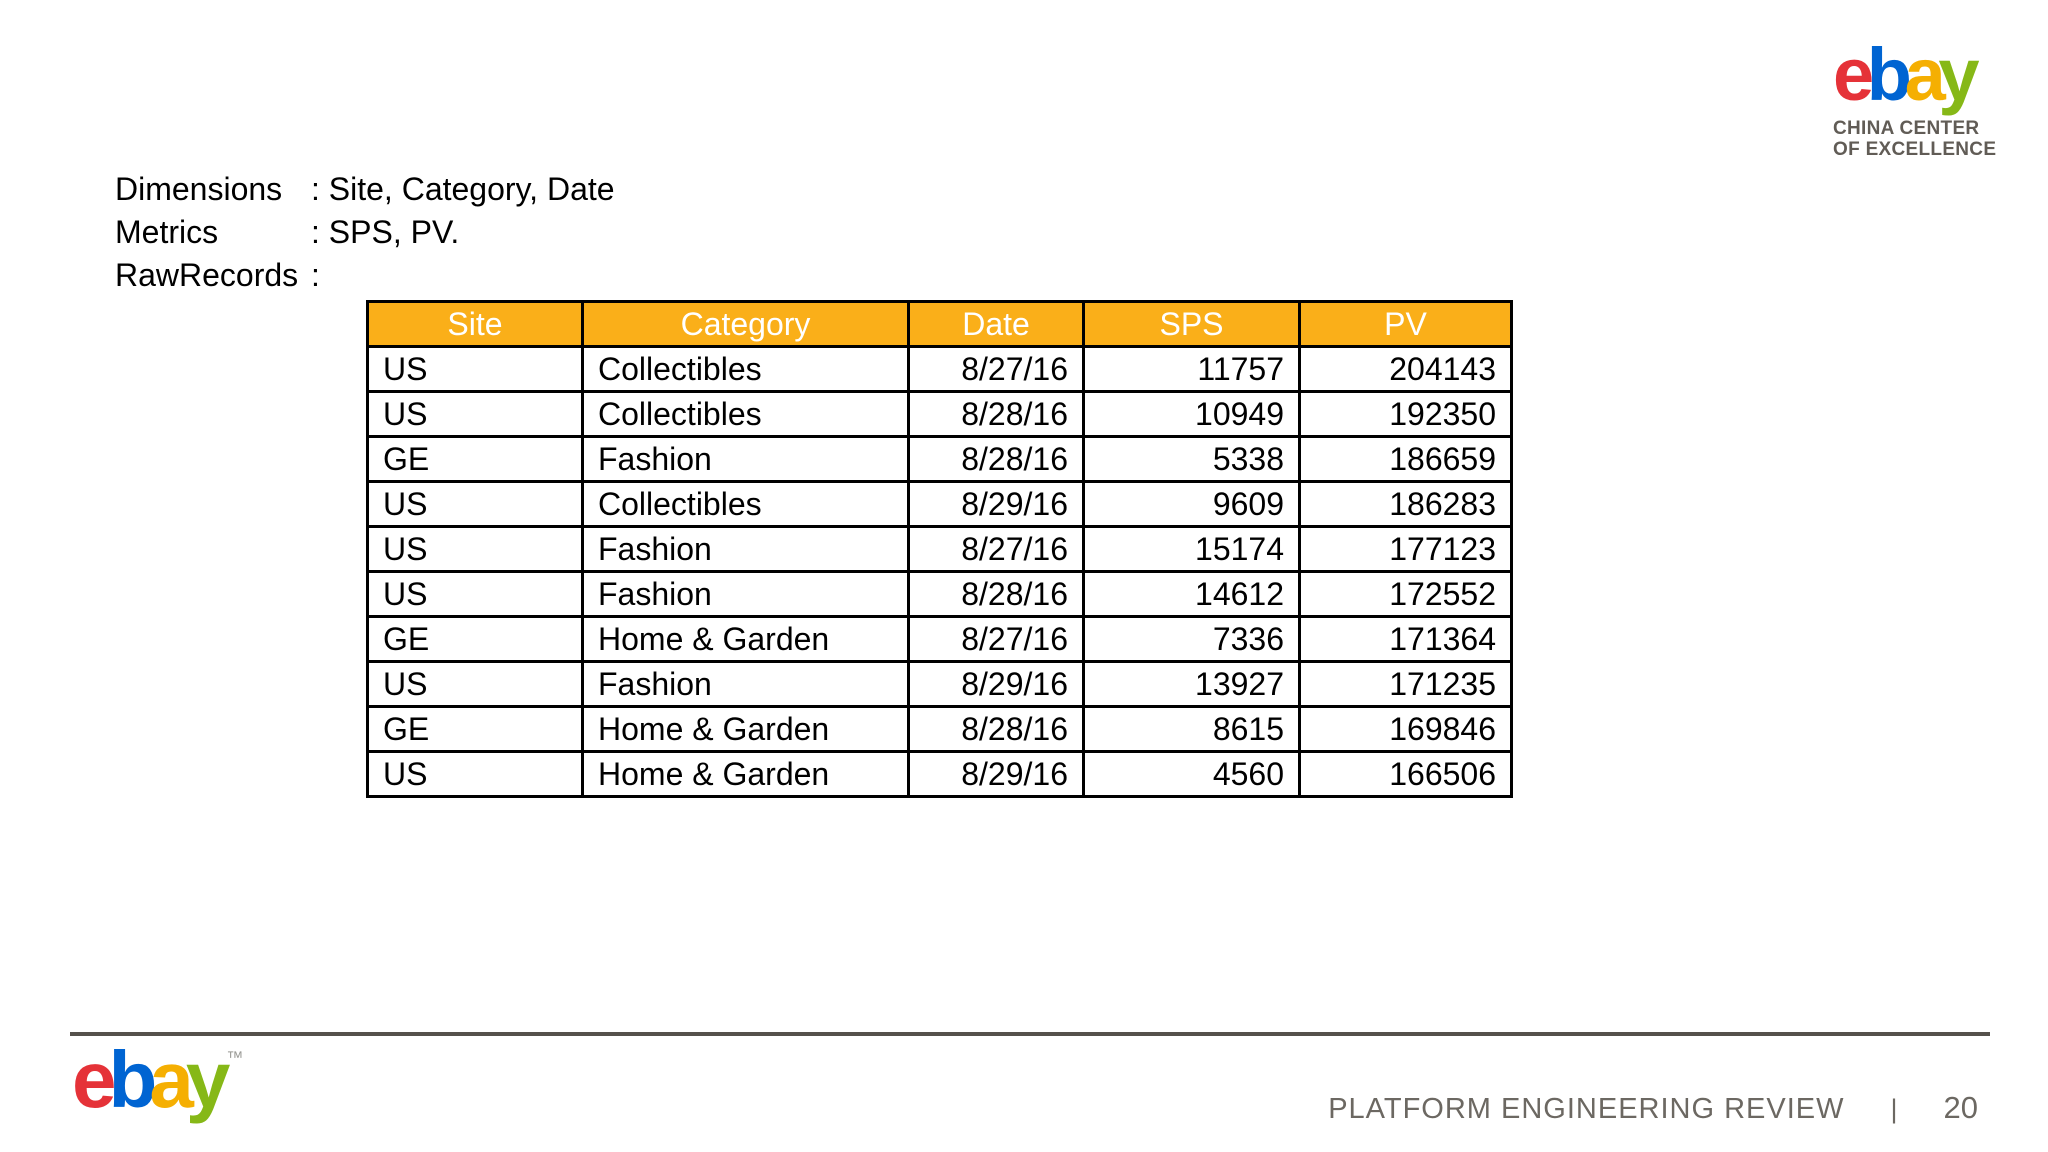 Image resolution: width=2048 pixels, height=1152 pixels. What do you see at coordinates (1191, 459) in the screenshot?
I see `cell-sps: 5338` at bounding box center [1191, 459].